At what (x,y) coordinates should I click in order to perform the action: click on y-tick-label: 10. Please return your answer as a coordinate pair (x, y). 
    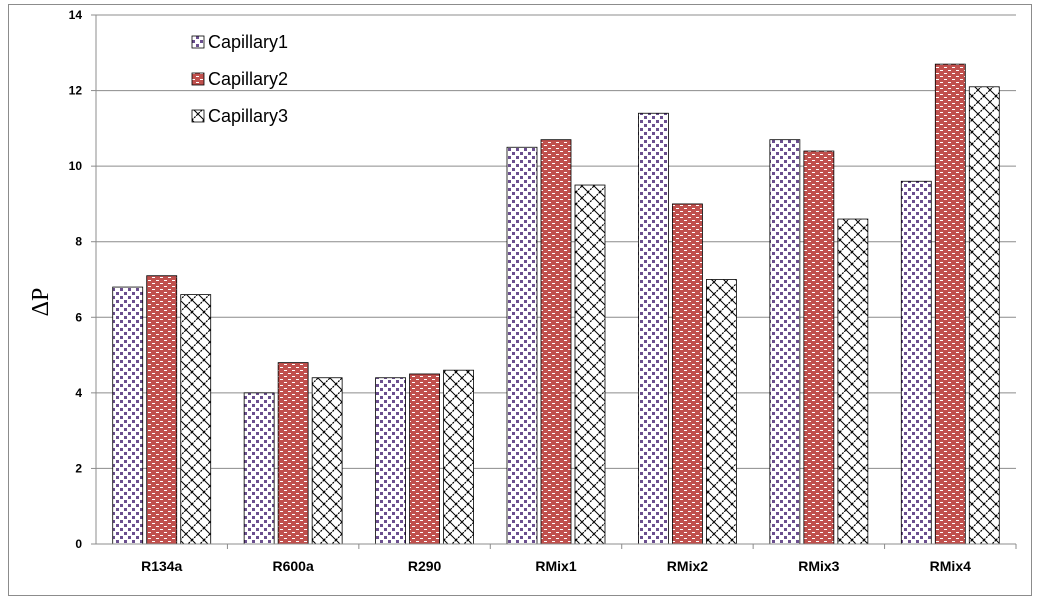
    Looking at the image, I should click on (76, 166).